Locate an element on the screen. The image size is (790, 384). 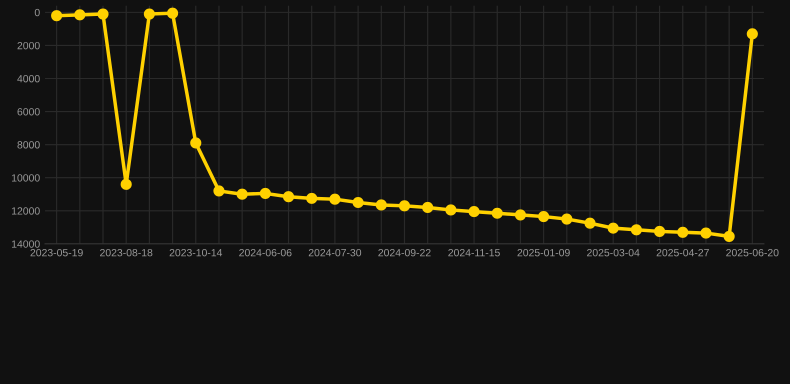
y-tick-label: 12000 is located at coordinates (26, 211).